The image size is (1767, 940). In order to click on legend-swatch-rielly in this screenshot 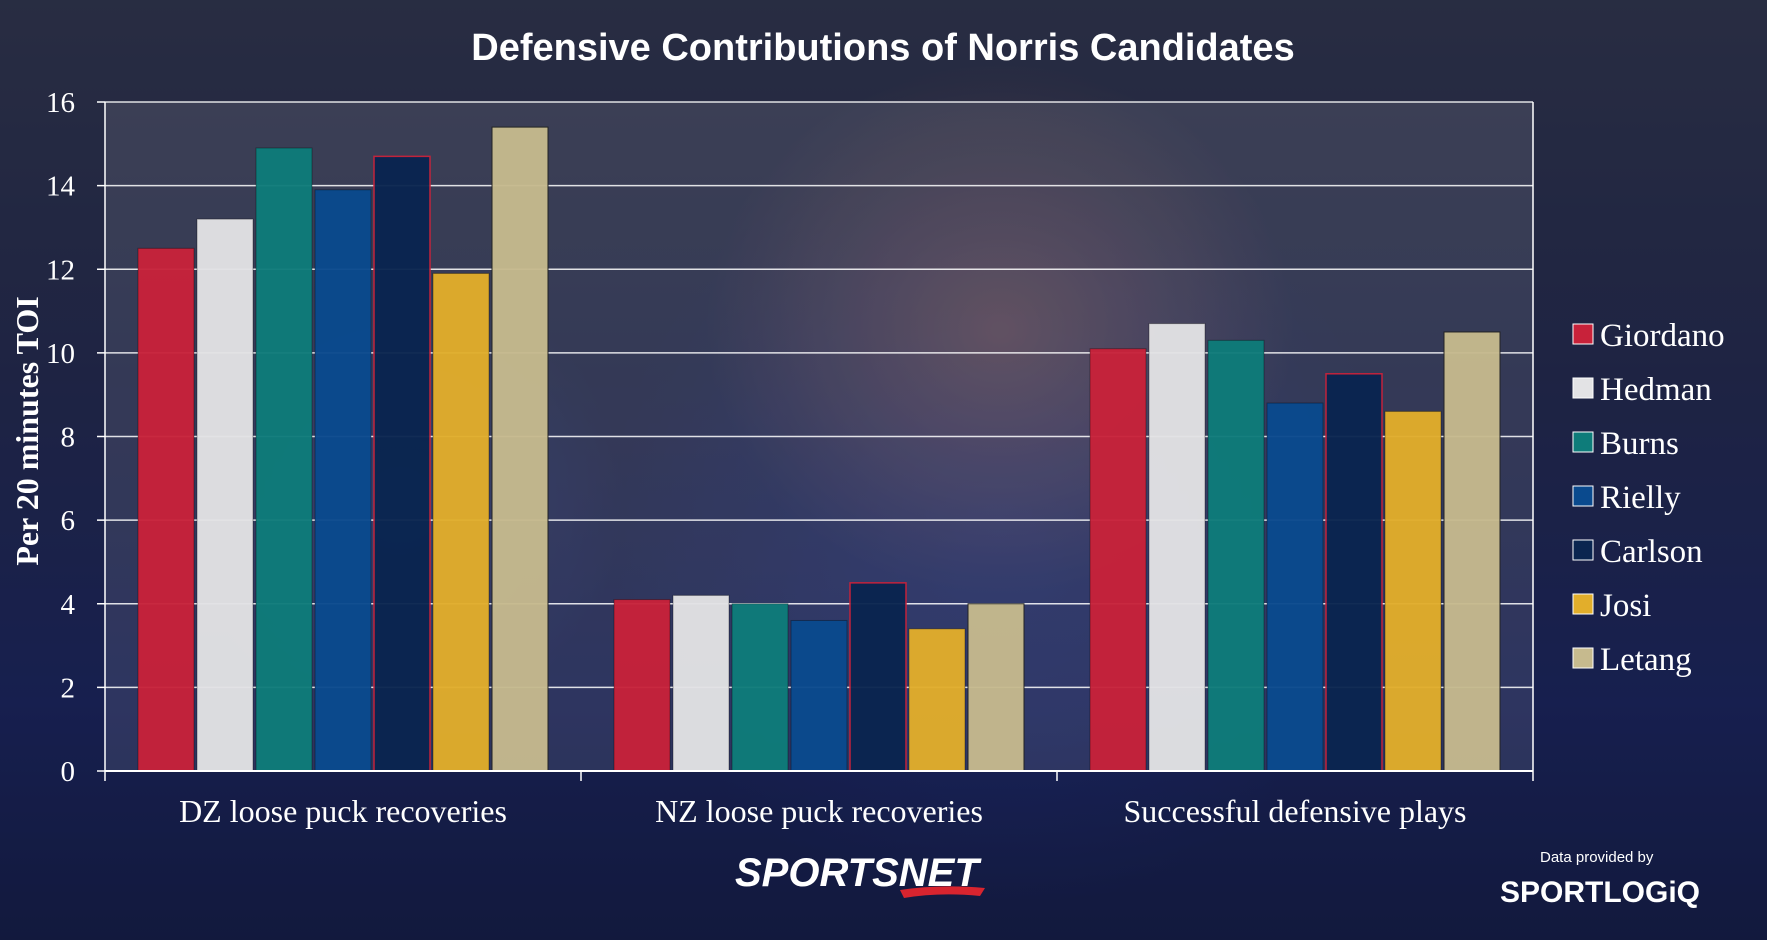, I will do `click(1583, 496)`.